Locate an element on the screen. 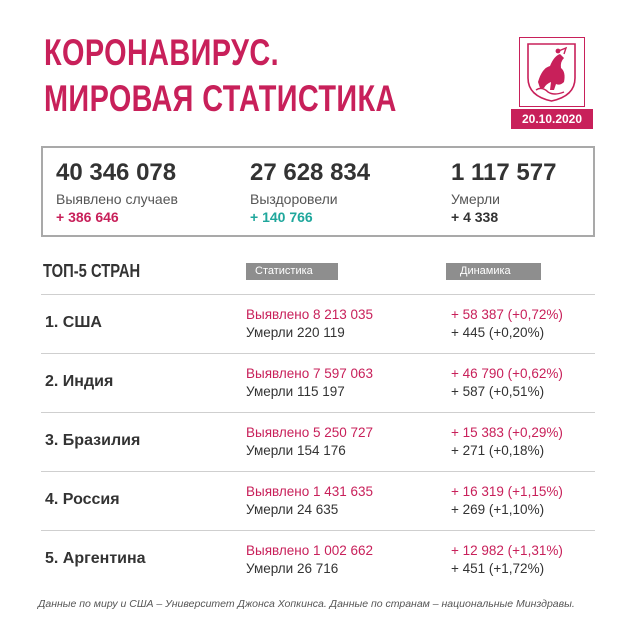  column-header-statistics: Статистика is located at coordinates (292, 271).